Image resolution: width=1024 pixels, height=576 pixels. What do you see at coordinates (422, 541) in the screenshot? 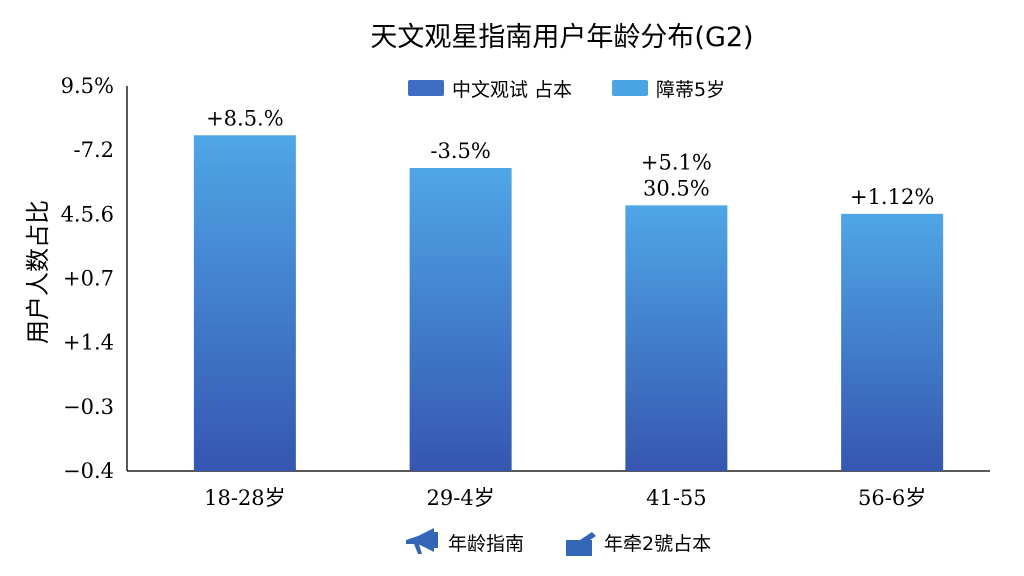
I see `megaphone-icon` at bounding box center [422, 541].